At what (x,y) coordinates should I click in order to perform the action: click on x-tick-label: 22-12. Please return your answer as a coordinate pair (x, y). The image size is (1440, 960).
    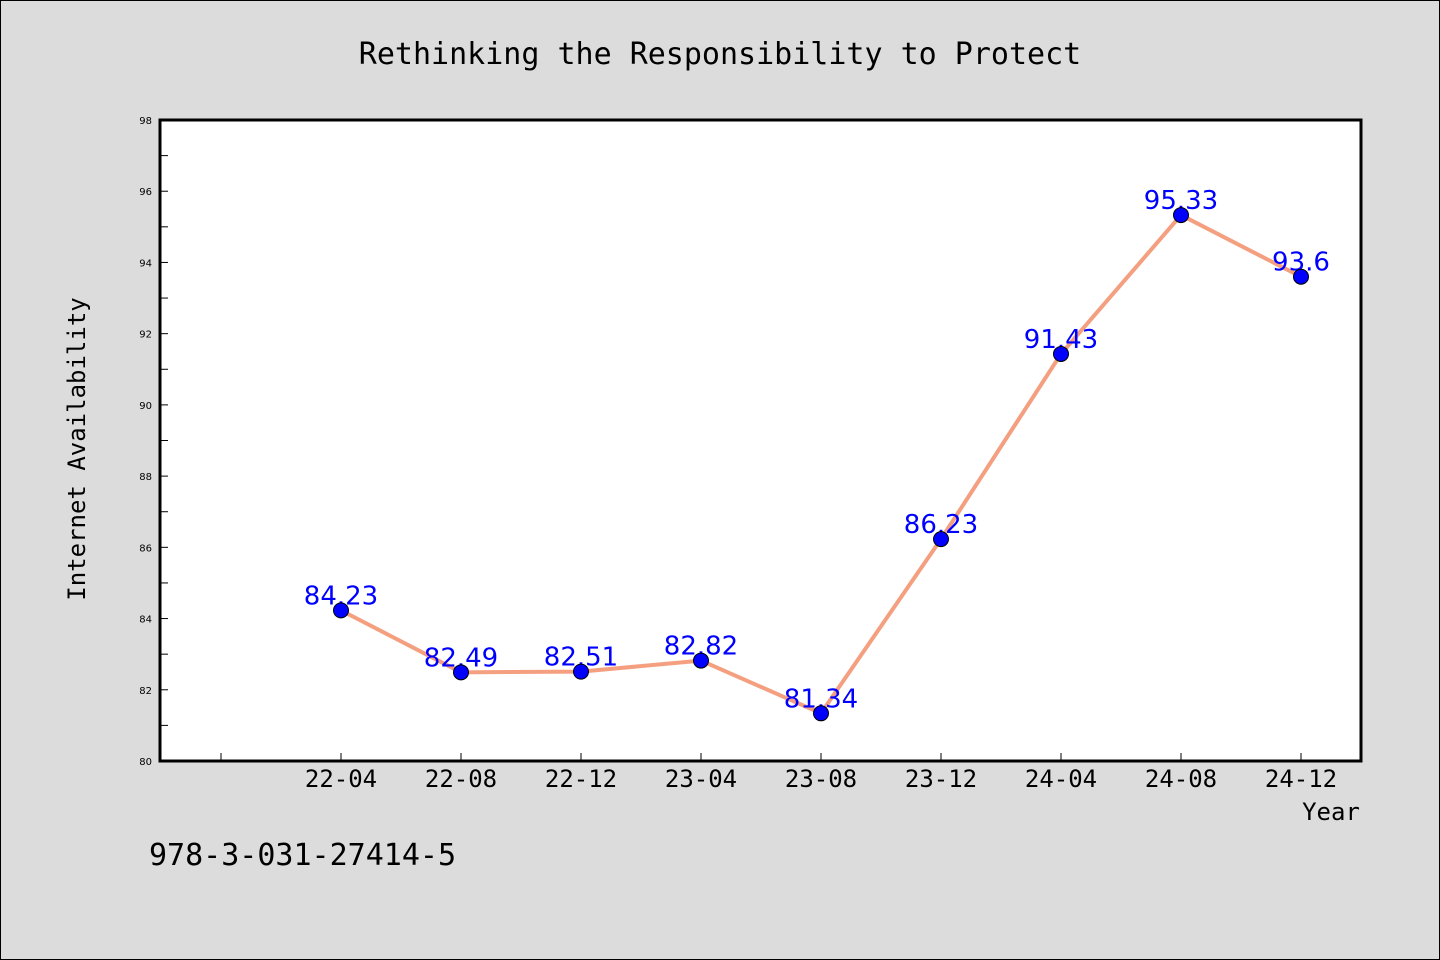
    Looking at the image, I should click on (581, 779).